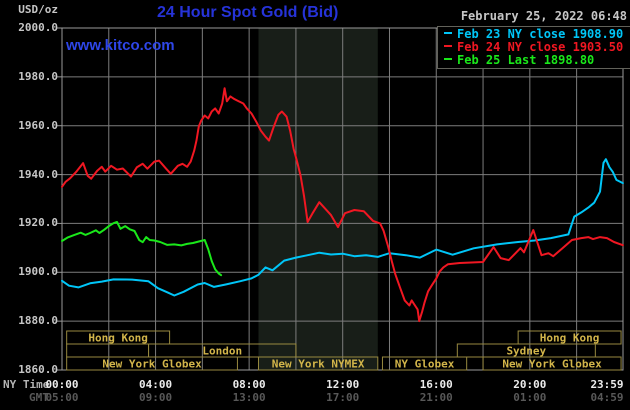  Describe the element at coordinates (526, 60) in the screenshot. I see `legend-item-label: Feb 25 Last 1898.80` at that location.